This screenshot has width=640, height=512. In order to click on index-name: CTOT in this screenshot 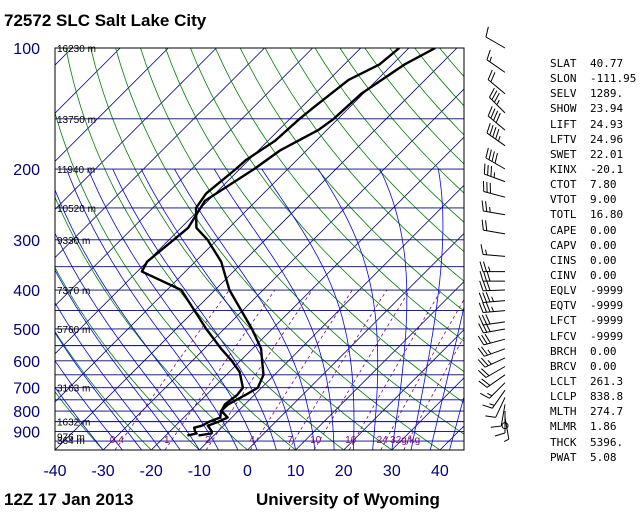, I will do `click(563, 185)`.